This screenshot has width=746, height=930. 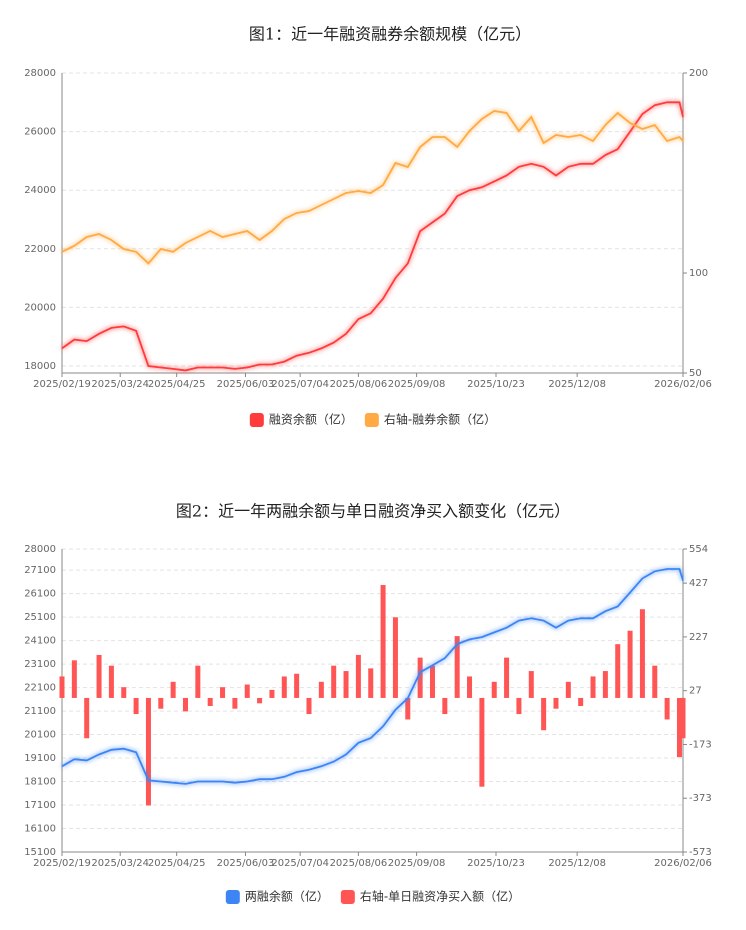 I want to click on y-tick-label: 24000, so click(x=40, y=190).